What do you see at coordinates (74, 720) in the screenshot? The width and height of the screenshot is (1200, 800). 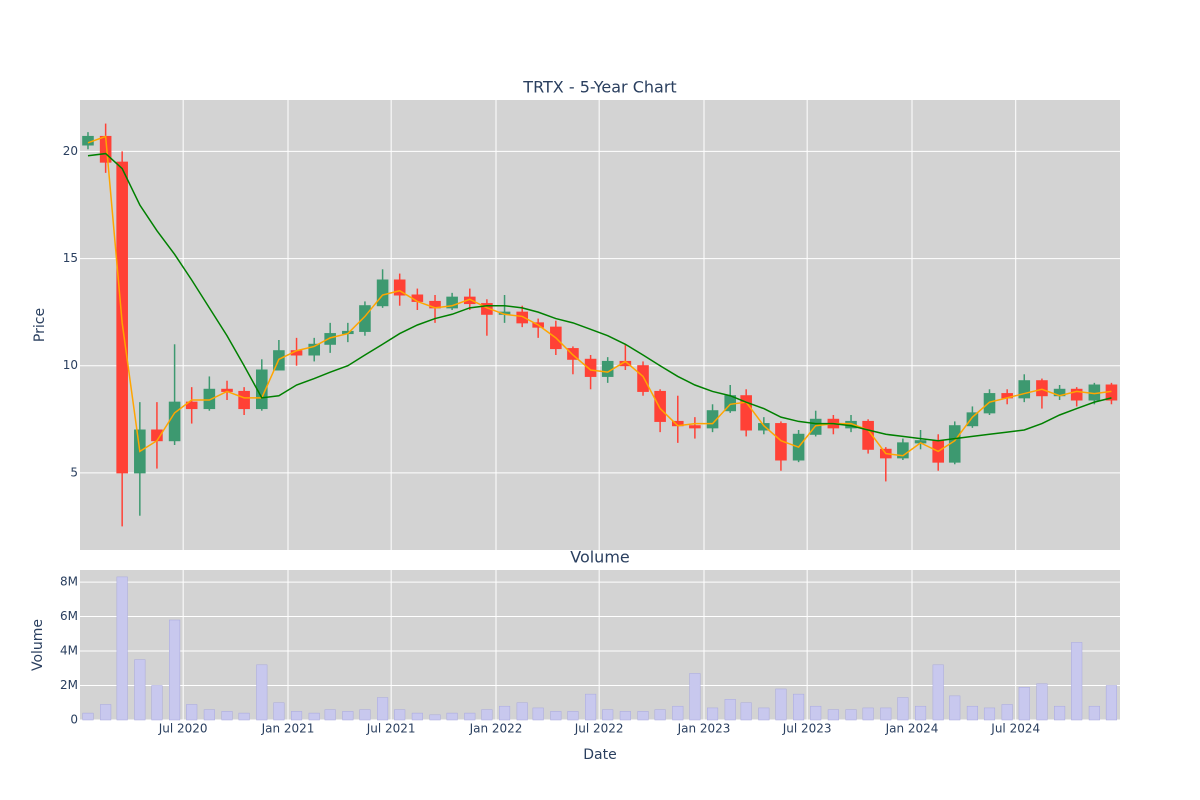 I see `y-tick-label: 0` at bounding box center [74, 720].